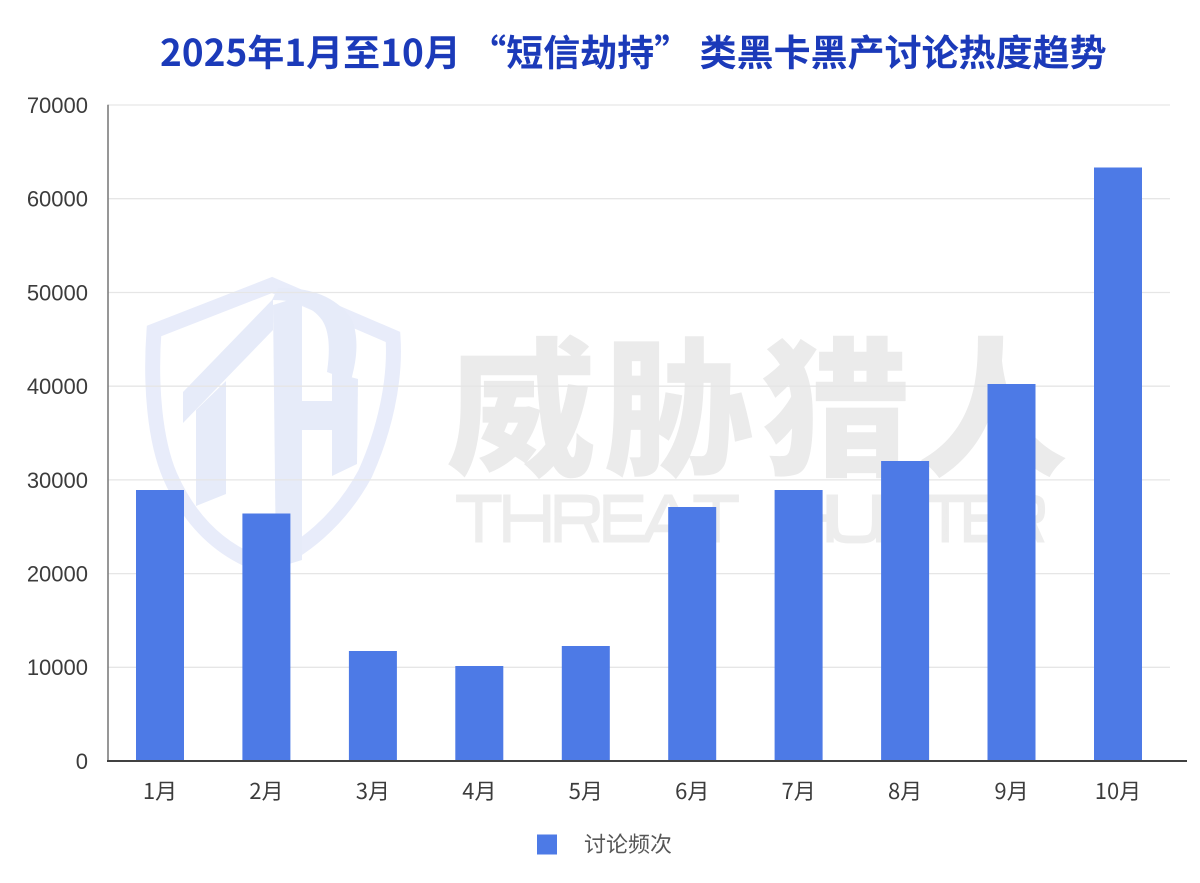 This screenshot has width=1200, height=883. What do you see at coordinates (82, 761) in the screenshot?
I see `svg-text: 0` at bounding box center [82, 761].